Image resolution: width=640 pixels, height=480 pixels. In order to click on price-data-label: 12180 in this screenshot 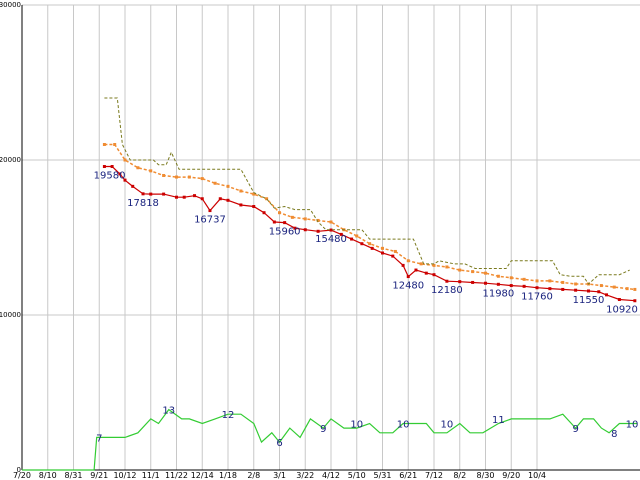, I will do `click(447, 290)`.